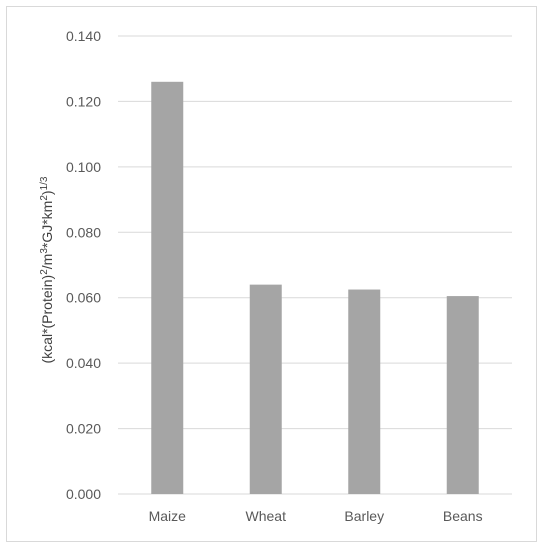 The width and height of the screenshot is (545, 550). What do you see at coordinates (83, 429) in the screenshot?
I see `y-tick-label: 0.020` at bounding box center [83, 429].